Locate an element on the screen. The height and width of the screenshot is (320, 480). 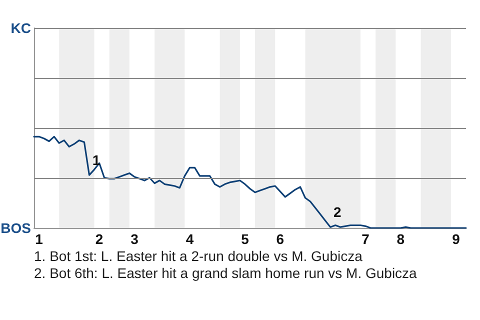
x-tick-label: 7 is located at coordinates (366, 239).